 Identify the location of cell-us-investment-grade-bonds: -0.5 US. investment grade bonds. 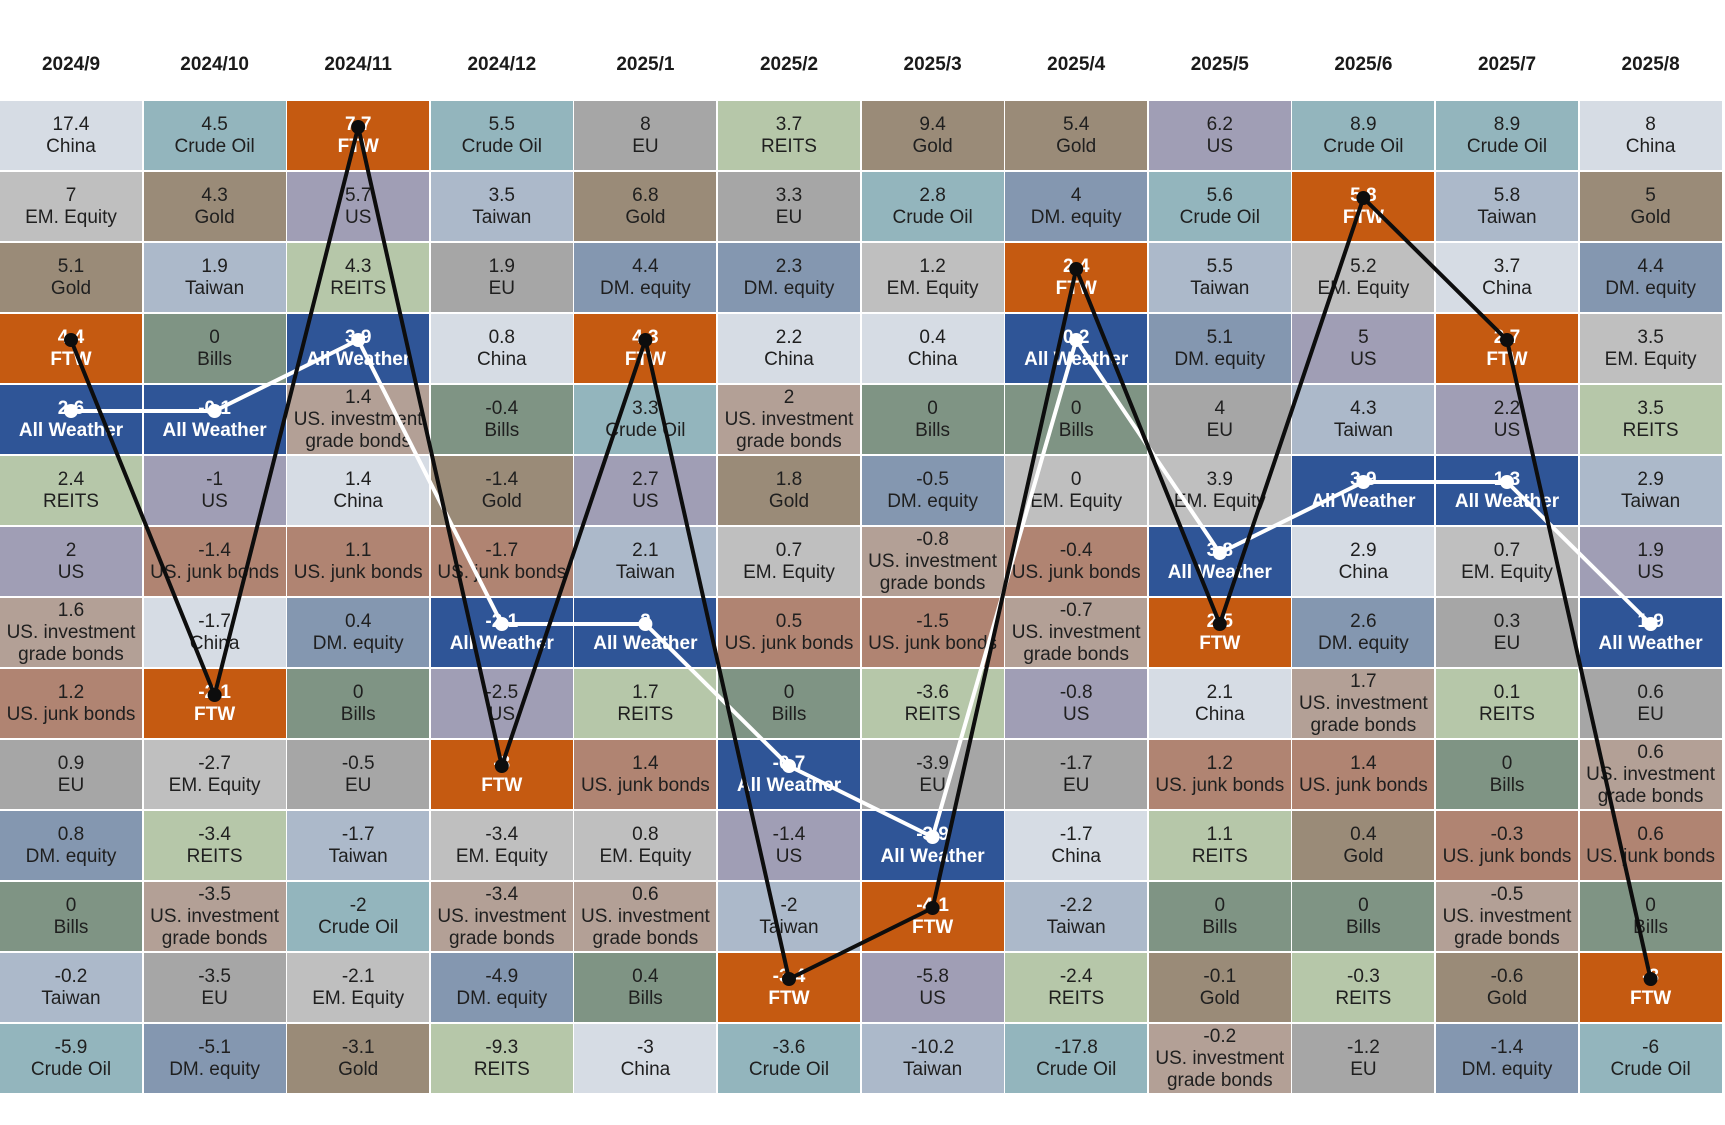
(1507, 916).